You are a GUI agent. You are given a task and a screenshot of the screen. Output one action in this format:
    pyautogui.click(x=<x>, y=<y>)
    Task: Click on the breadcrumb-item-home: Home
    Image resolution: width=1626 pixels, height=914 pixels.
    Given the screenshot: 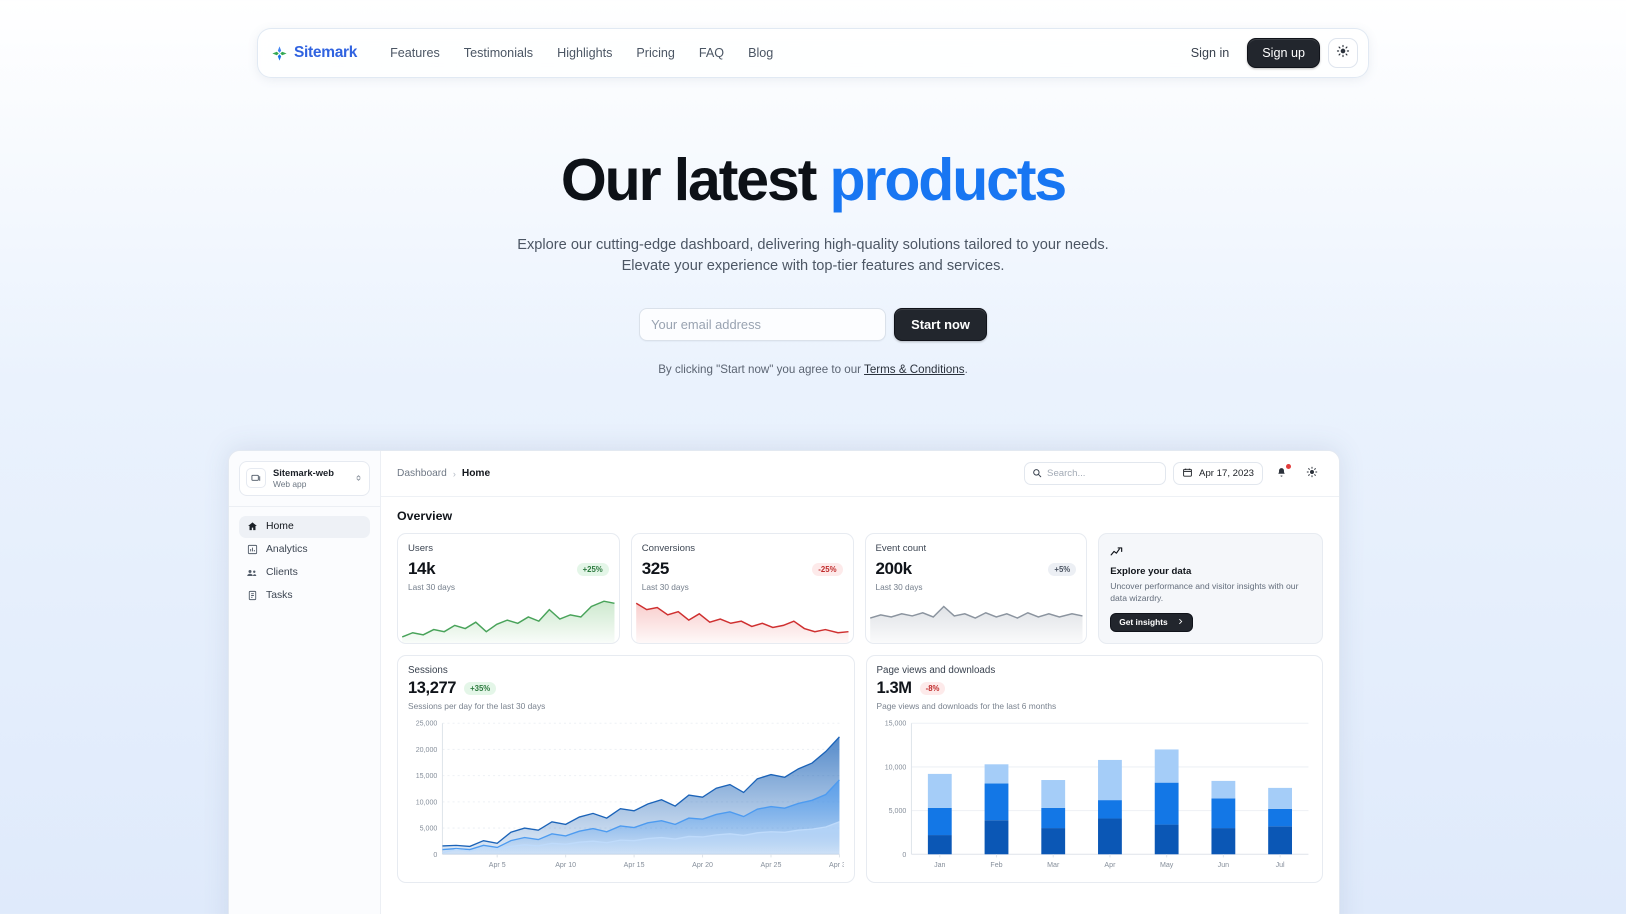 What is the action you would take?
    pyautogui.click(x=476, y=473)
    